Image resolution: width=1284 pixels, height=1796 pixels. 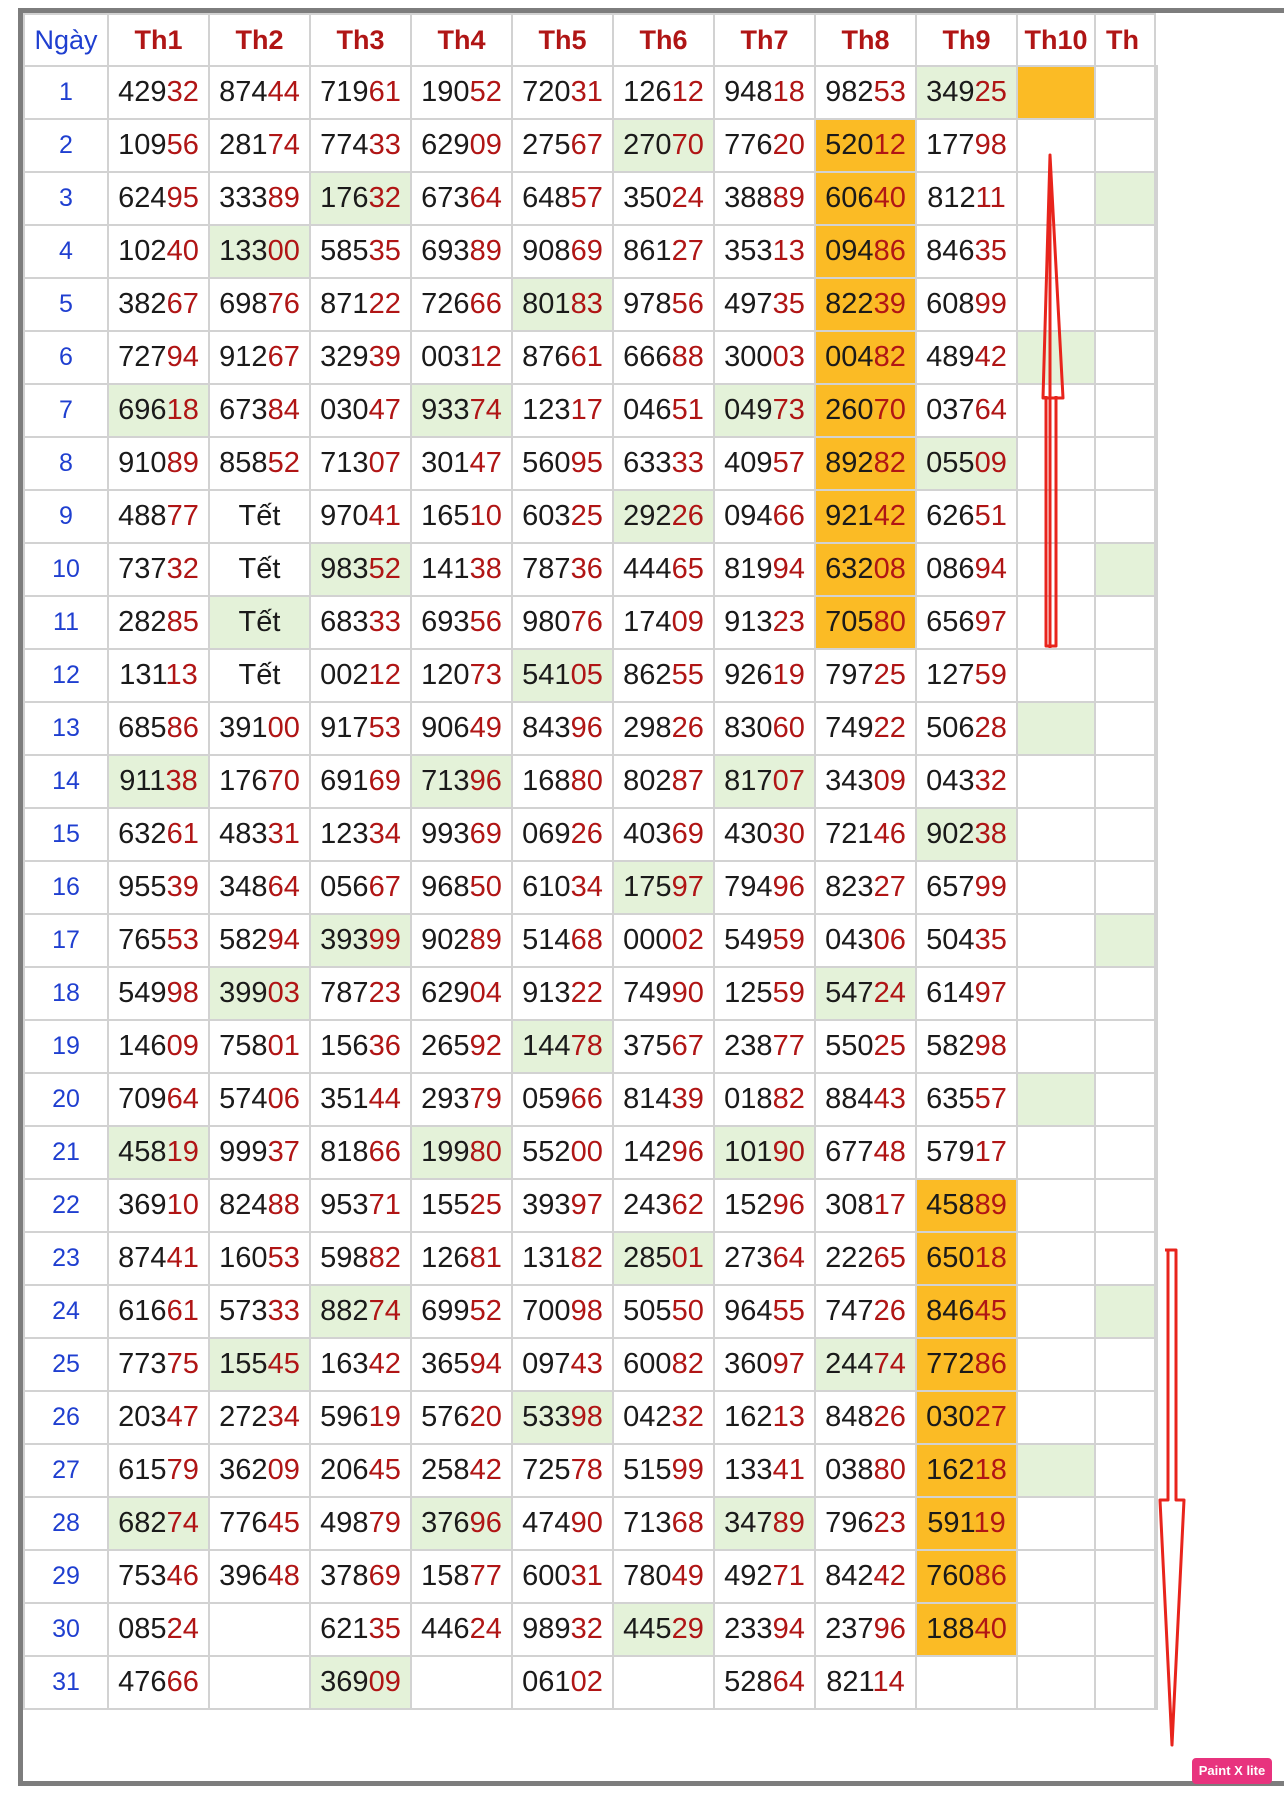 What do you see at coordinates (990, 92) in the screenshot?
I see `result-tail-digits: 25` at bounding box center [990, 92].